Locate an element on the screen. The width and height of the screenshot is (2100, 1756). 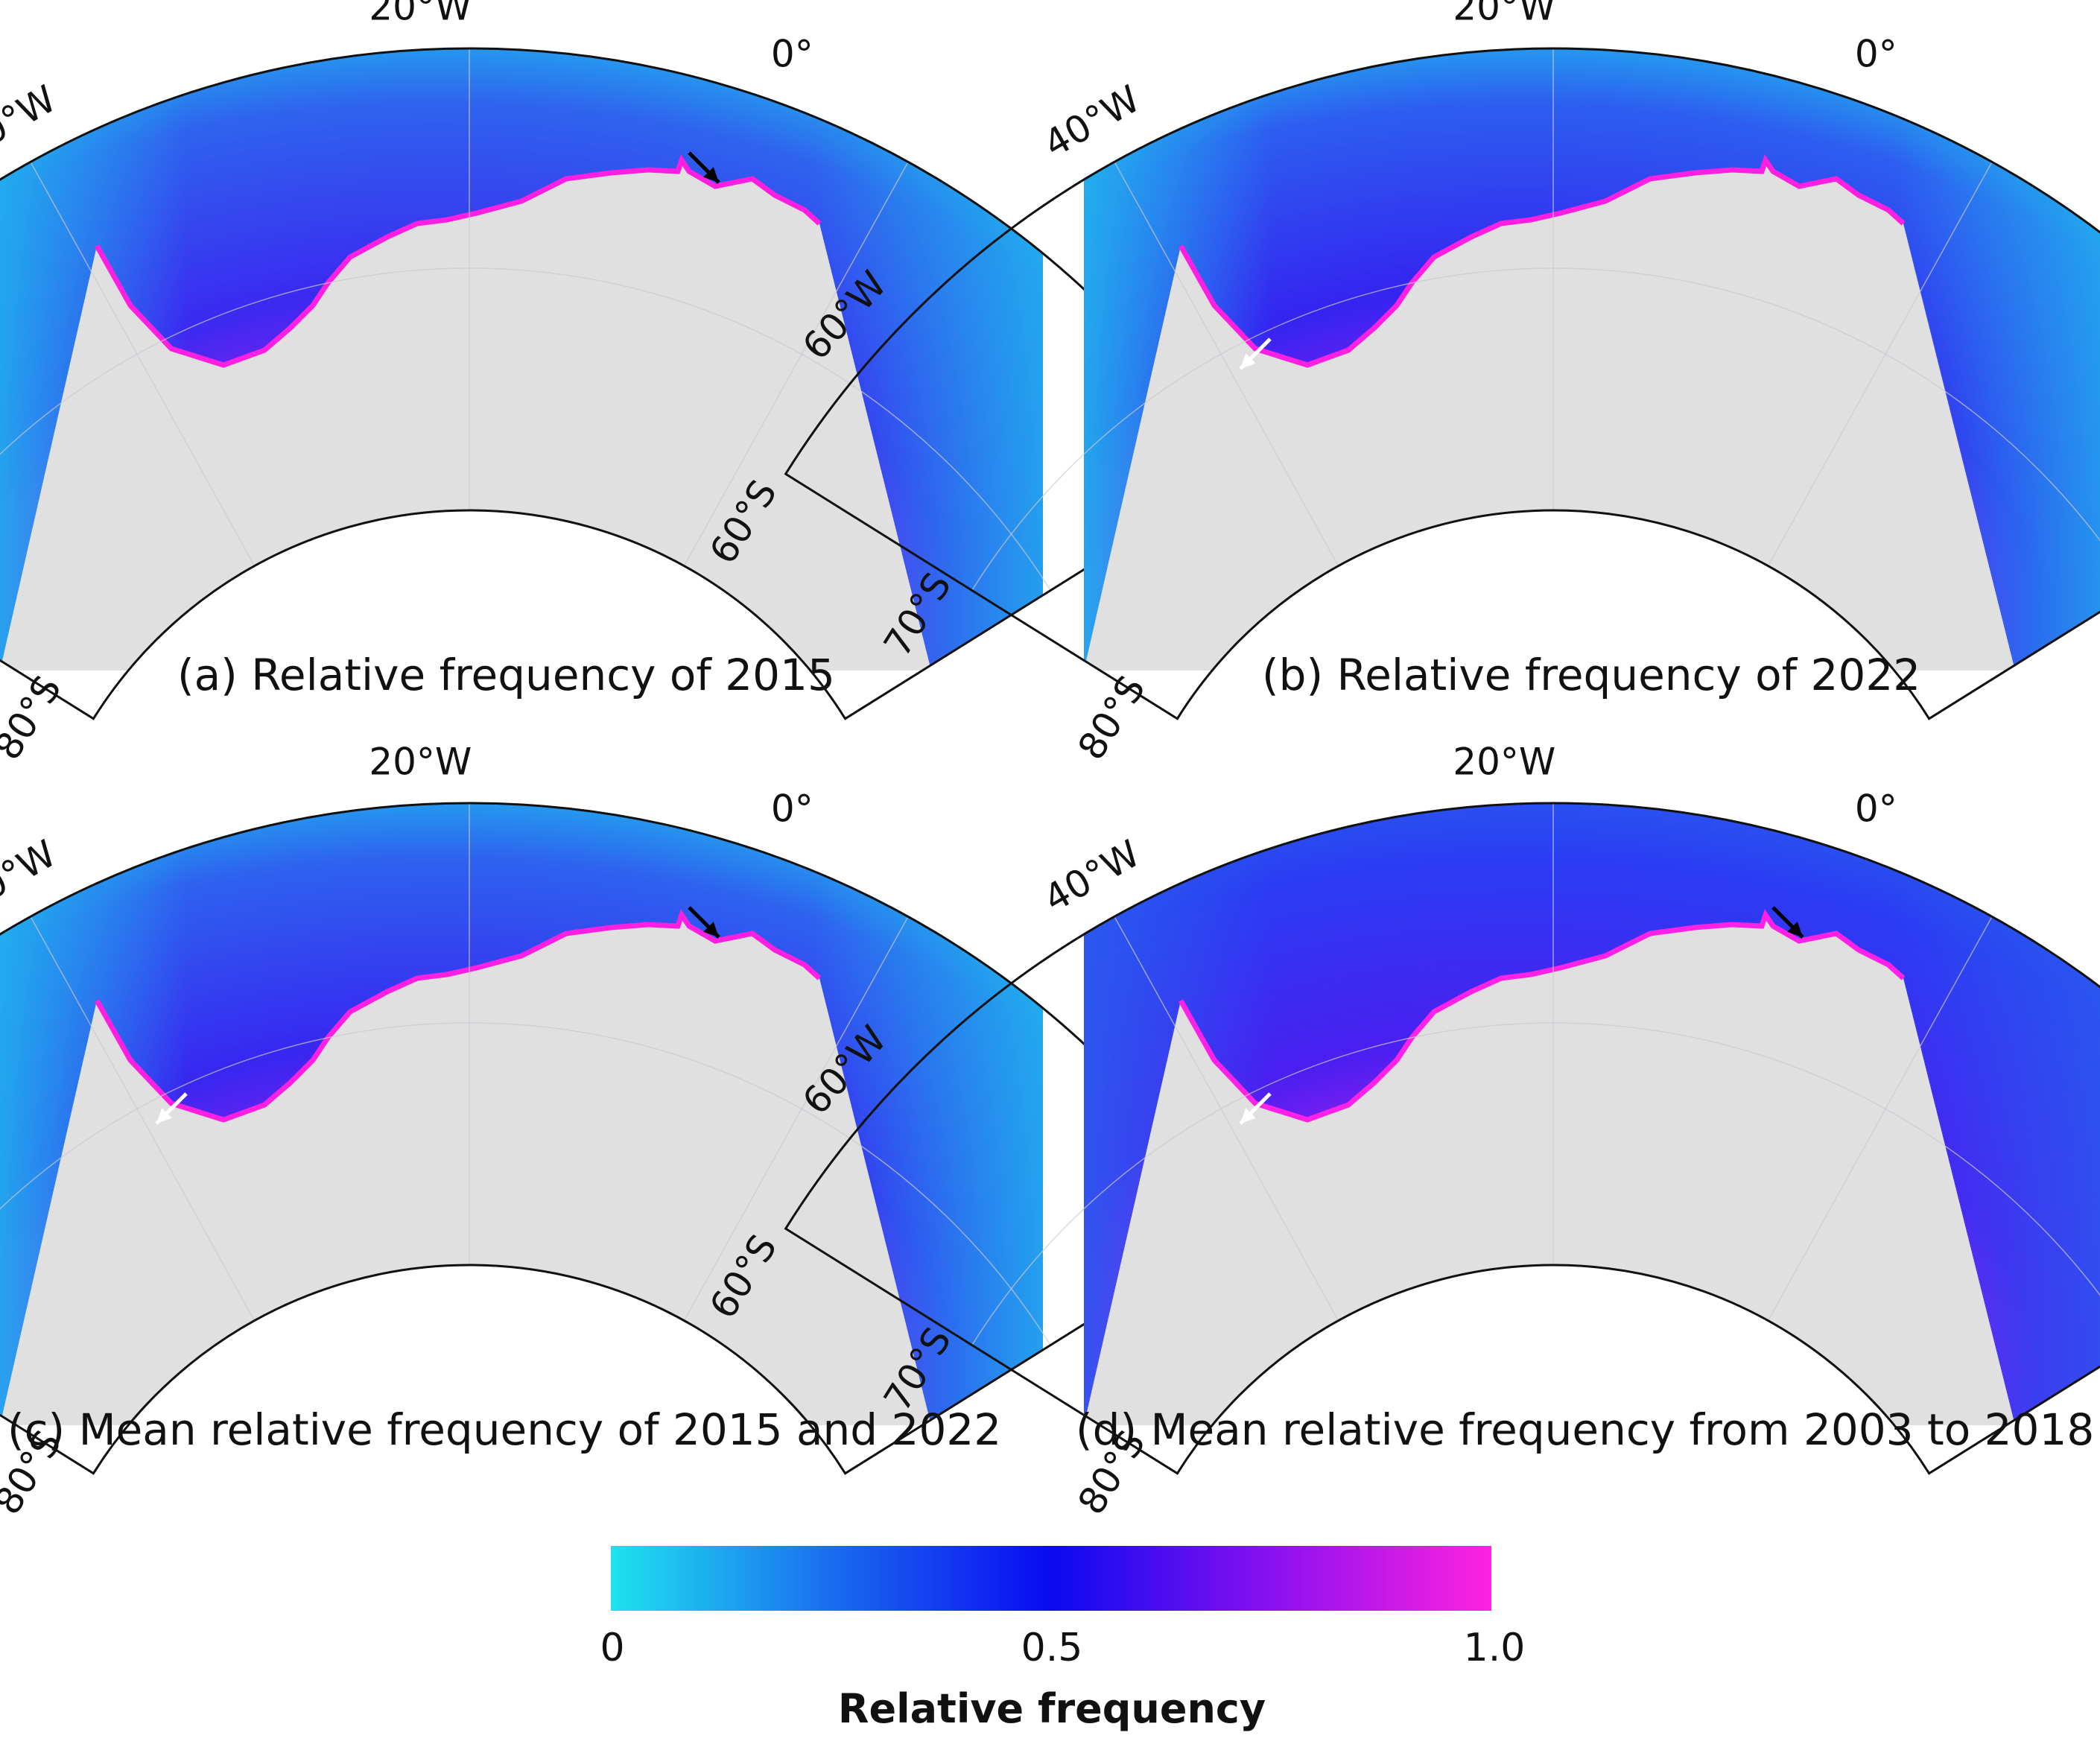
colorbar-gradient is located at coordinates (1051, 1578).